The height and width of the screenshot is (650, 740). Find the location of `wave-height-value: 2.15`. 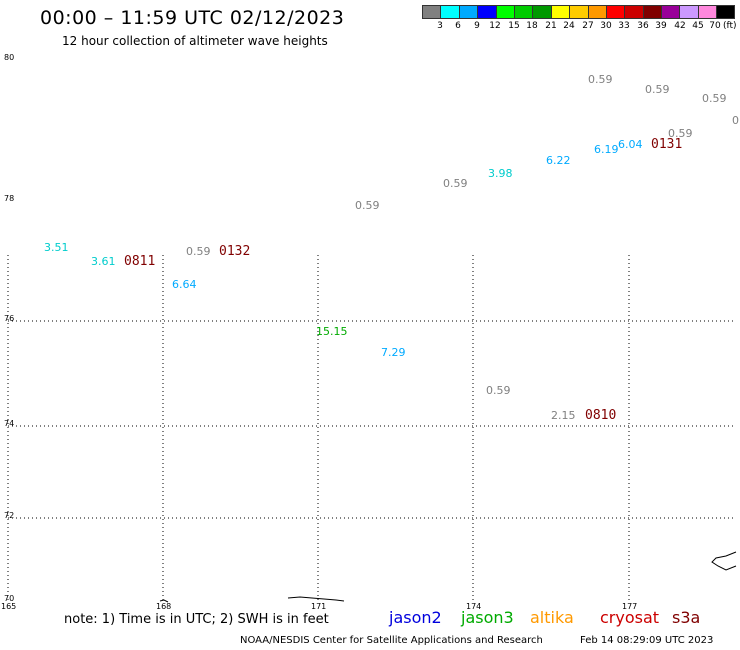

wave-height-value: 2.15 is located at coordinates (563, 415).